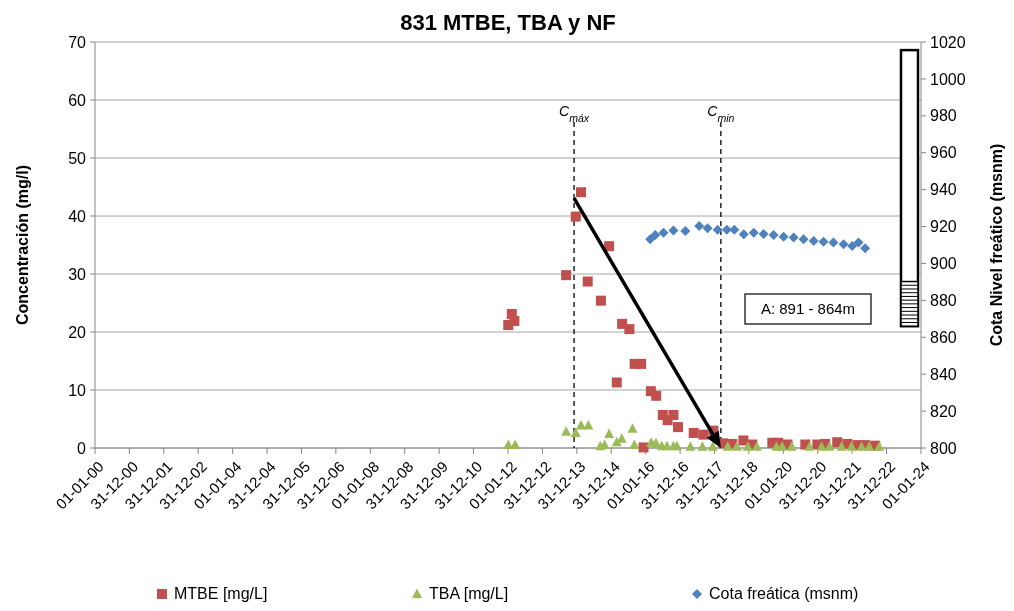 The image size is (1014, 611). What do you see at coordinates (508, 22) in the screenshot?
I see `chart-title: 831 MTBE, TBA y NF` at bounding box center [508, 22].